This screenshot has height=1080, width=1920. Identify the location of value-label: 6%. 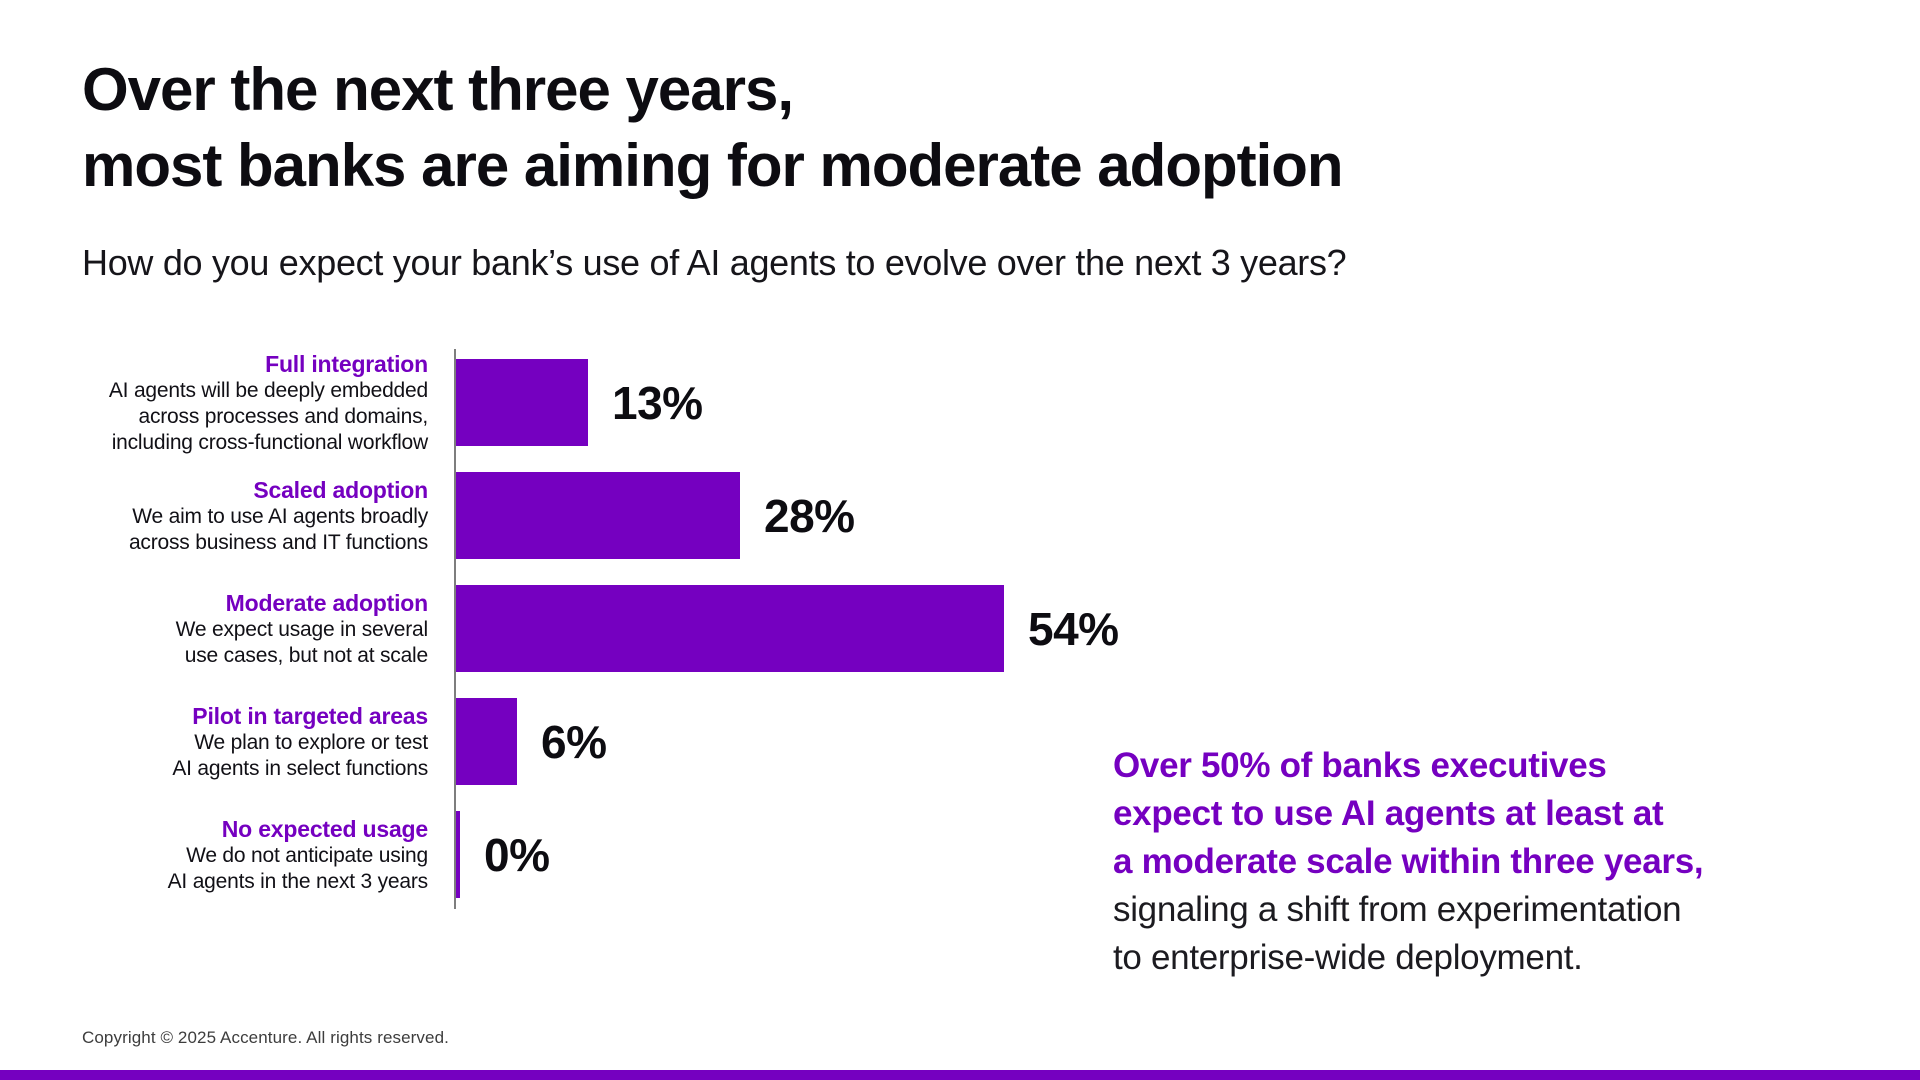
(574, 741).